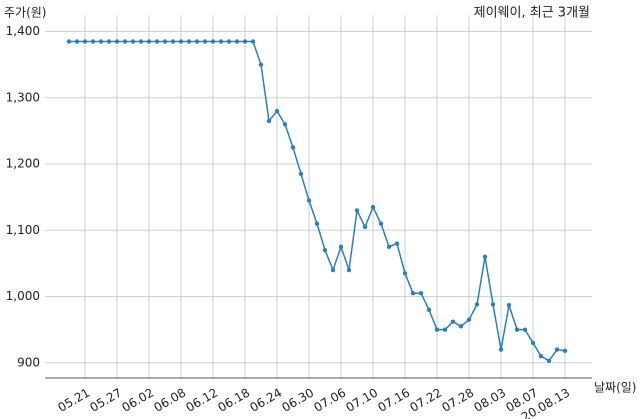 The width and height of the screenshot is (640, 419). Describe the element at coordinates (137, 400) in the screenshot. I see `x-tick-label: 06.02` at that location.